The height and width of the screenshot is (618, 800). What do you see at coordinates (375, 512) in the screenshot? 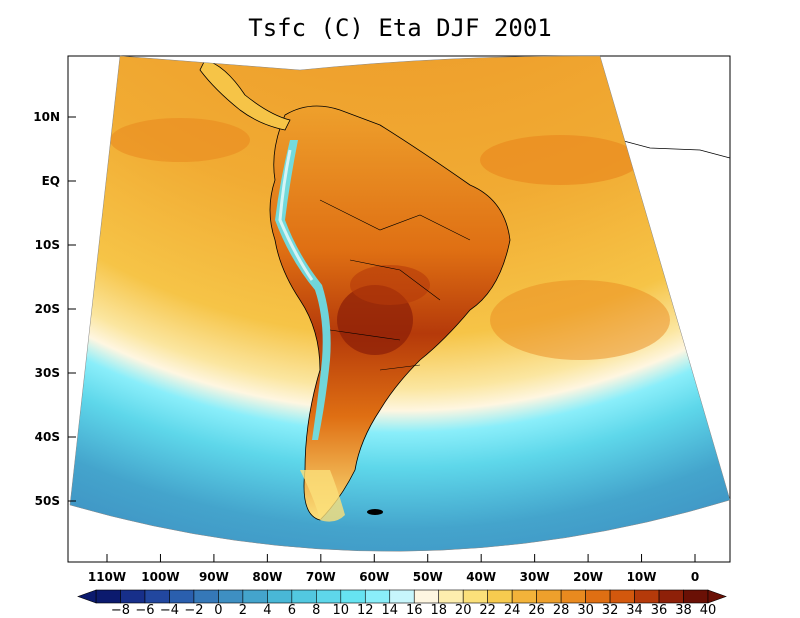
I see `falklands` at bounding box center [375, 512].